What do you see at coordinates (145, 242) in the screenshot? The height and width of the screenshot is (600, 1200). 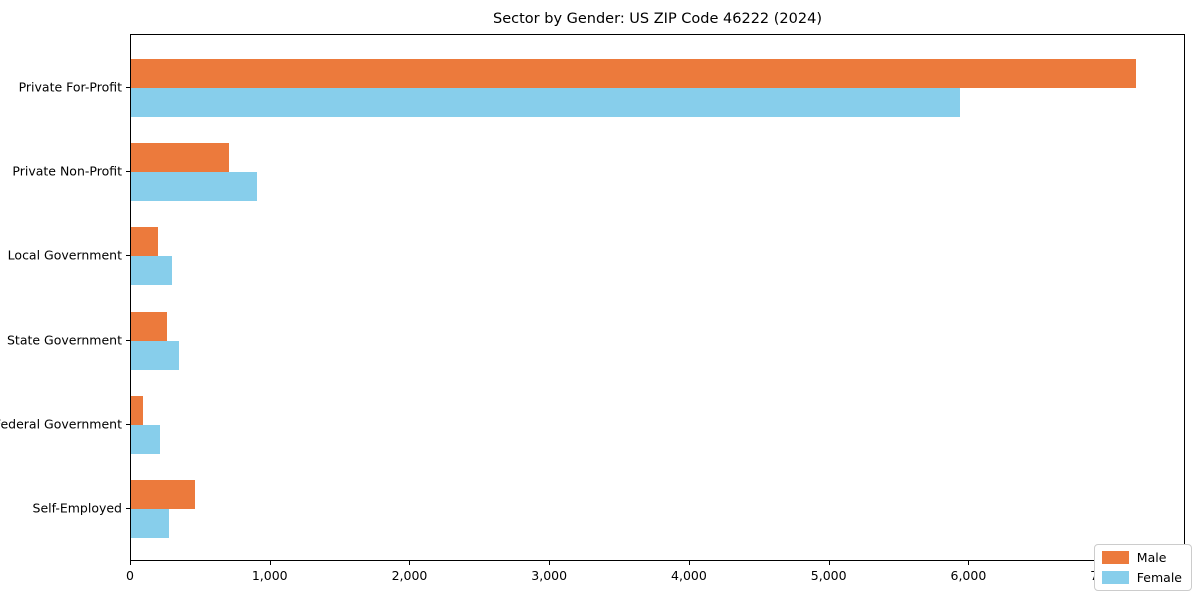 I see `bar-male-local-government` at bounding box center [145, 242].